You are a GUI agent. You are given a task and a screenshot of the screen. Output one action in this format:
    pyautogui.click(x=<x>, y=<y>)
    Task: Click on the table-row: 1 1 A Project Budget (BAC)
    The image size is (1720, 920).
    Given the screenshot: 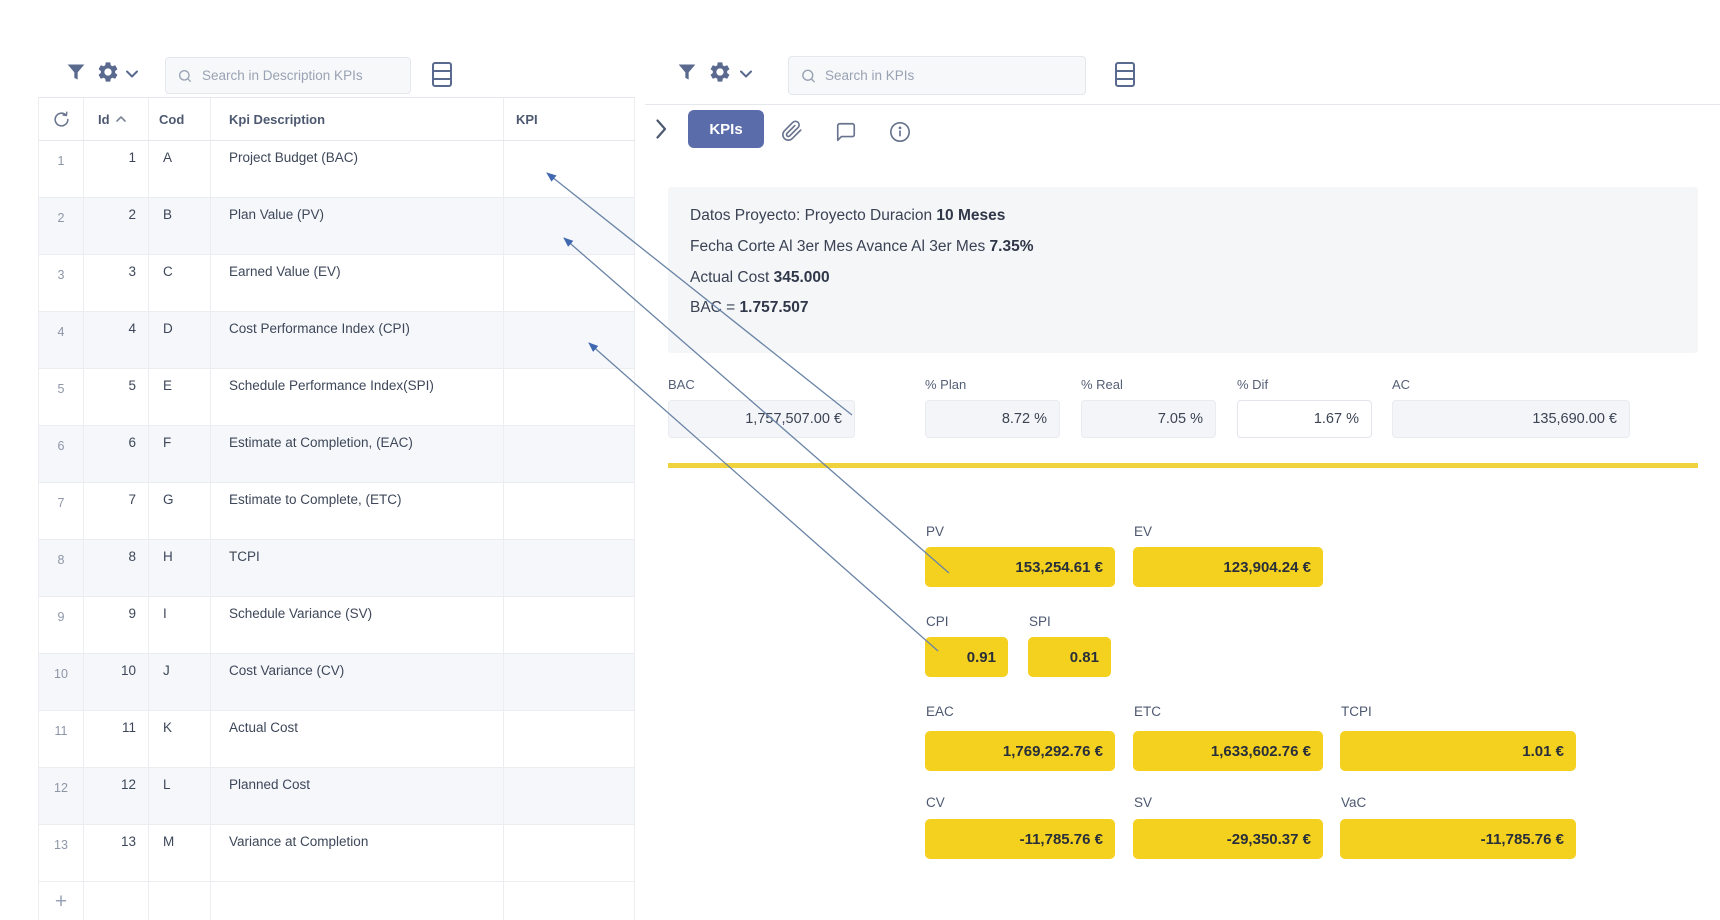 What is the action you would take?
    pyautogui.click(x=337, y=169)
    